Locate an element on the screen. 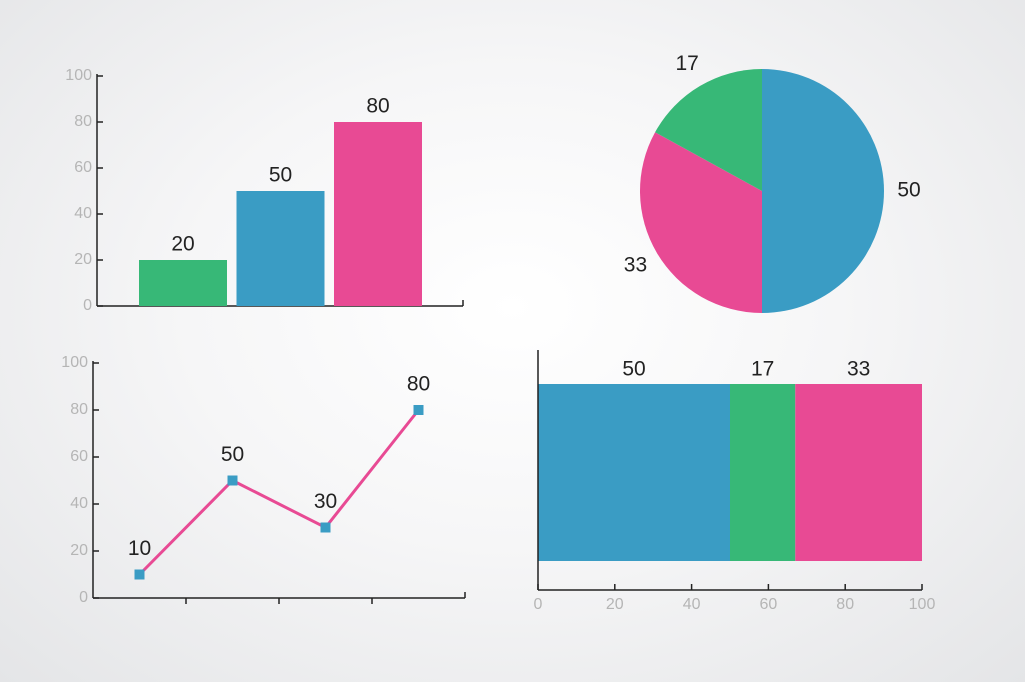 This screenshot has width=1025, height=682. line is located at coordinates (279, 492).